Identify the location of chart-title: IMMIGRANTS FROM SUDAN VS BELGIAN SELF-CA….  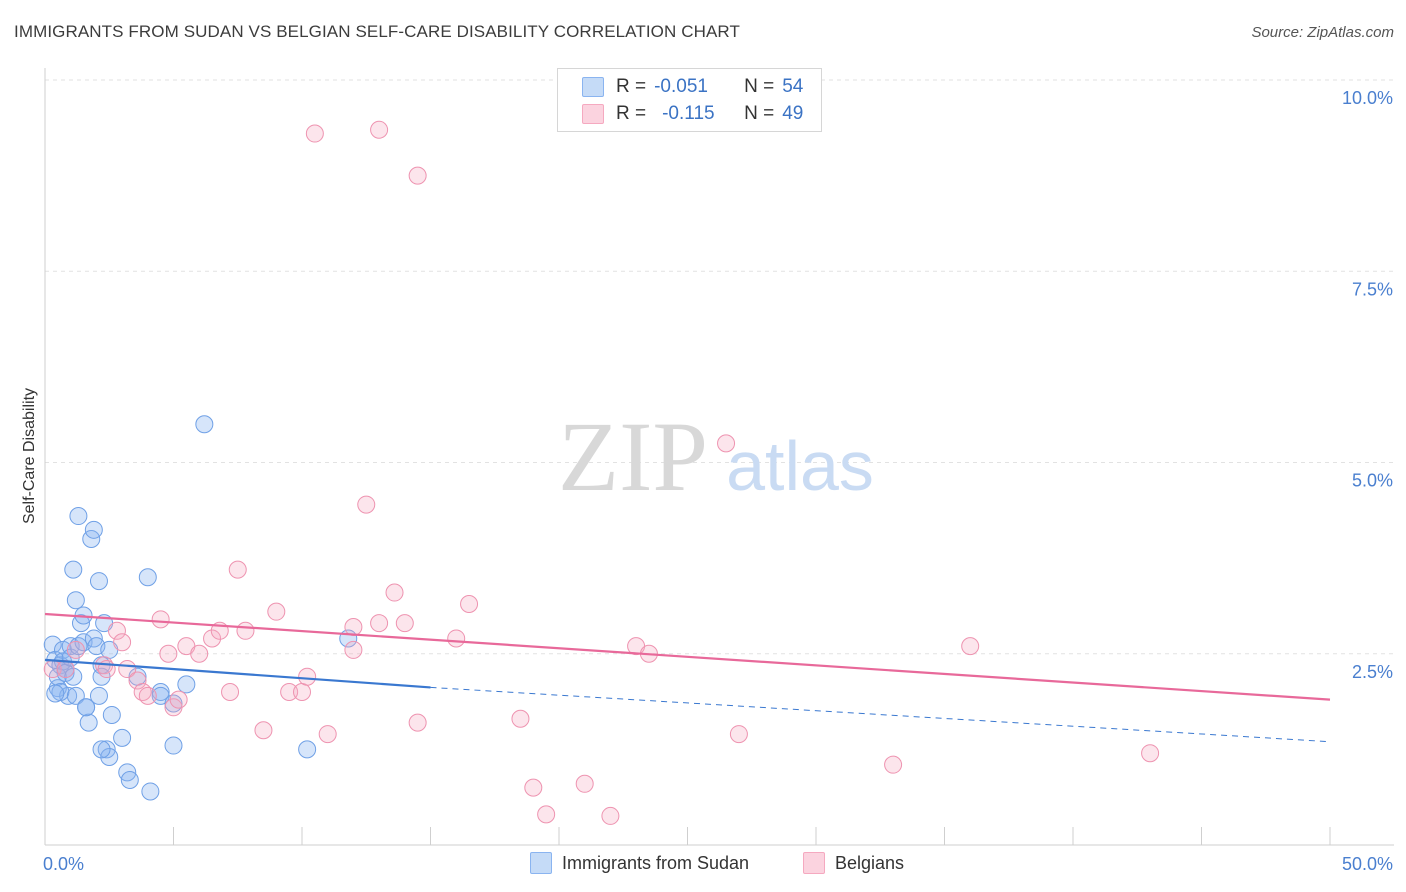
(377, 31).